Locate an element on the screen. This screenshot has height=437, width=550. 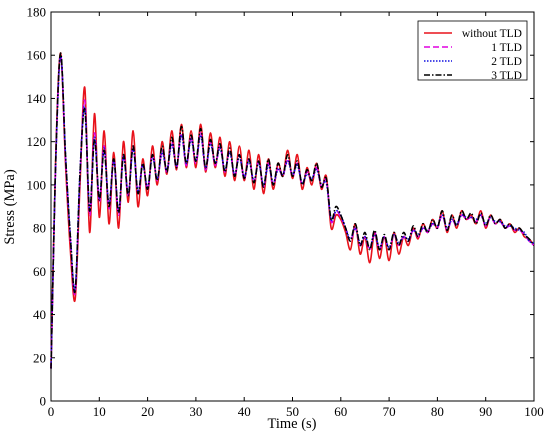
legend-box is located at coordinates (472, 50).